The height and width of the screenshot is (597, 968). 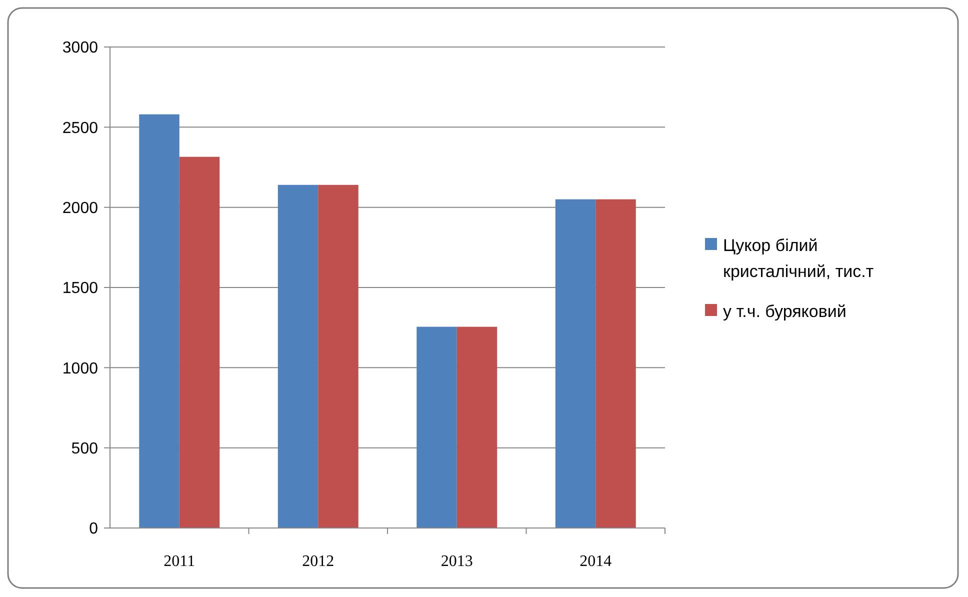 What do you see at coordinates (80, 289) in the screenshot?
I see `y-tick-label: 1500` at bounding box center [80, 289].